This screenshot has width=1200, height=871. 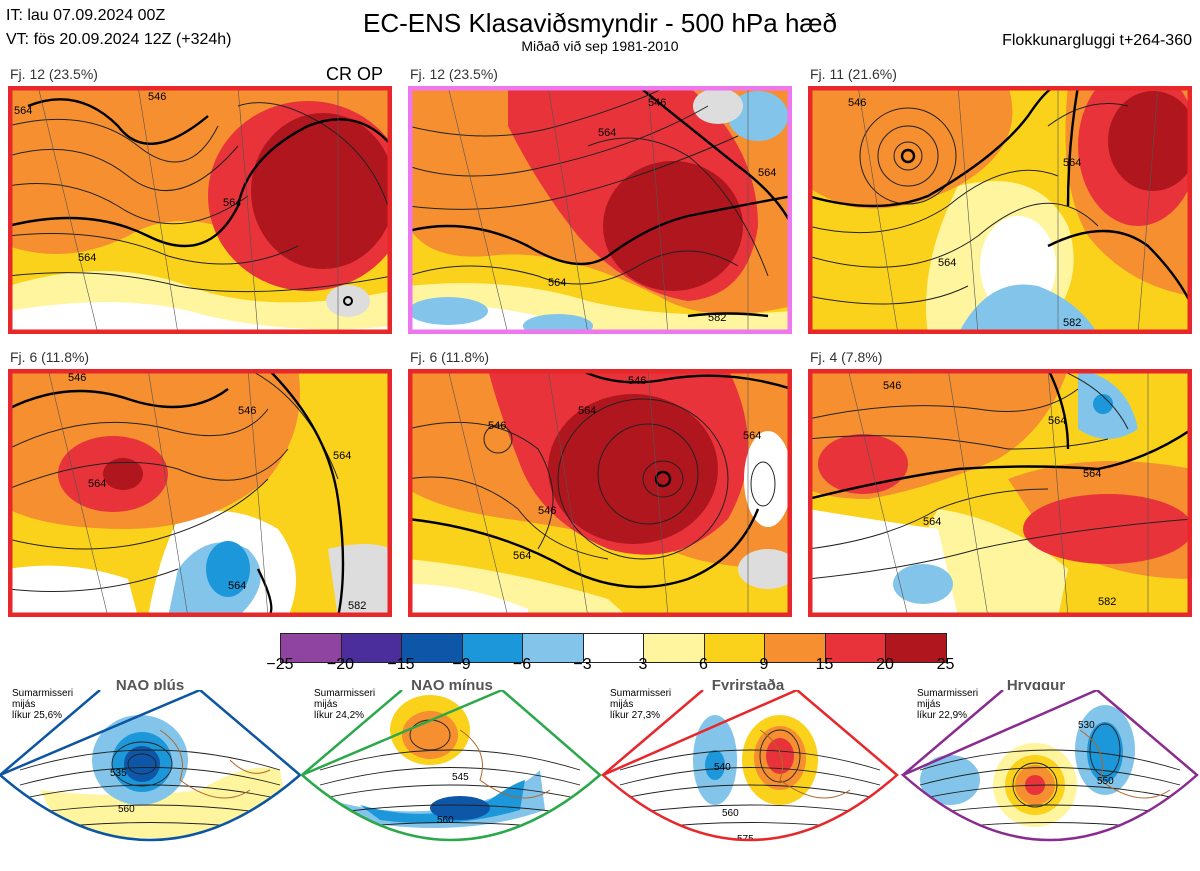 I want to click on cluster-label: Fj. 4 (7.8%), so click(x=846, y=357).